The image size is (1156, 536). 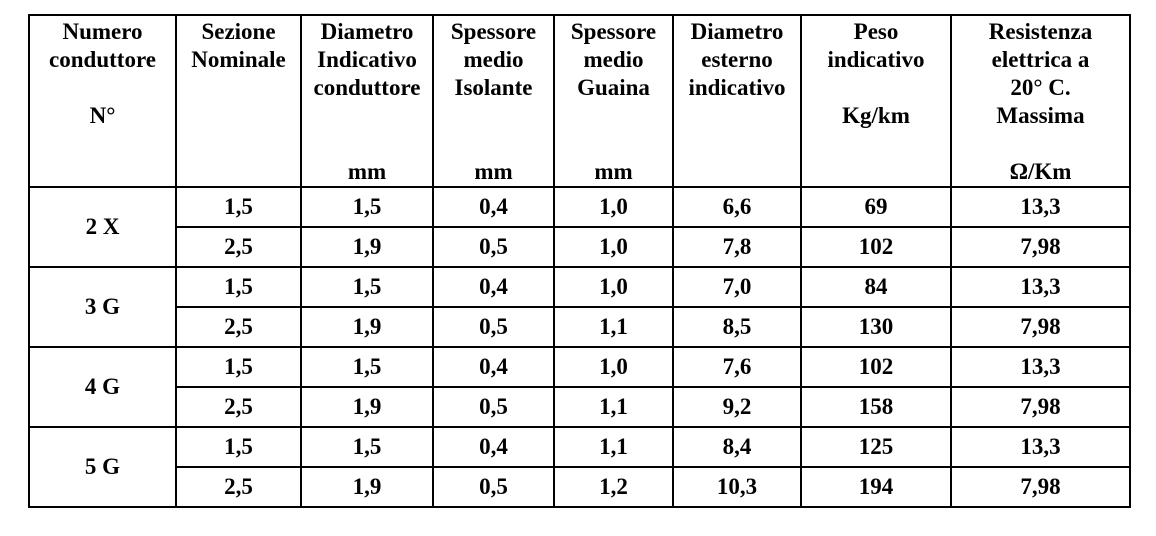 What do you see at coordinates (102, 387) in the screenshot?
I see `group-label-4g: 4 G` at bounding box center [102, 387].